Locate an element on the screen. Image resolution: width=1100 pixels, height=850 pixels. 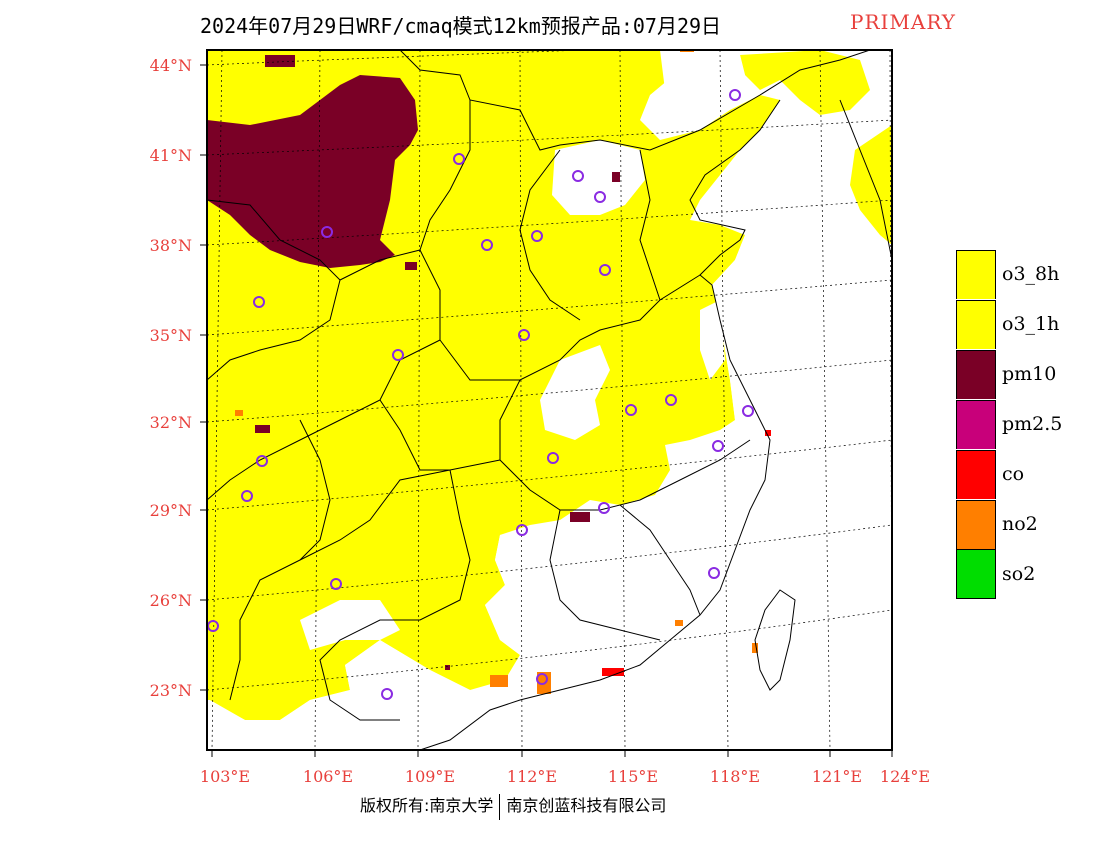
legend-item-so2: so2 is located at coordinates (1026, 574).